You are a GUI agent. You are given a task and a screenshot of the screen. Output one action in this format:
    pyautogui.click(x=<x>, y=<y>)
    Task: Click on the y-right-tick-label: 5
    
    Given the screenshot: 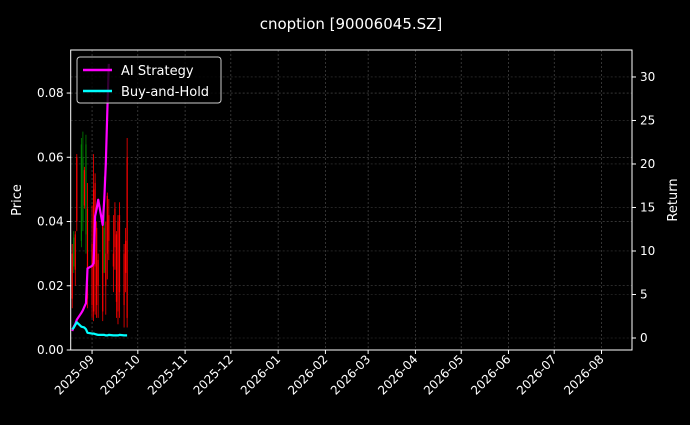 What is the action you would take?
    pyautogui.click(x=644, y=294)
    